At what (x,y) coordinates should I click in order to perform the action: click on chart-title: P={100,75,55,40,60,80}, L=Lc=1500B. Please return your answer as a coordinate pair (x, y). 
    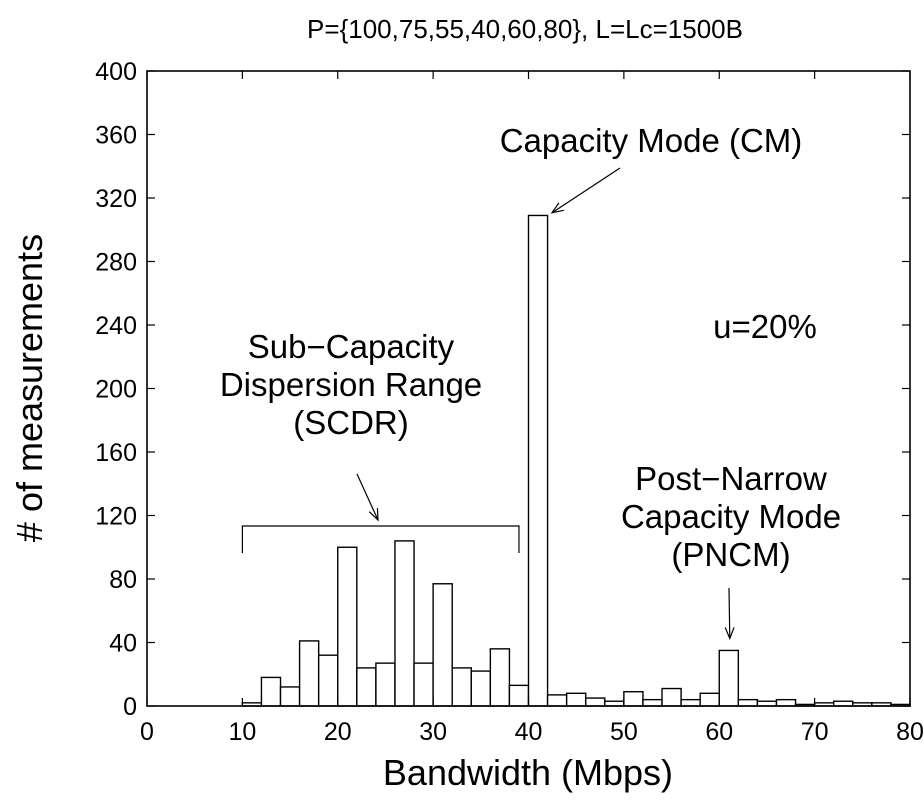
    Looking at the image, I should click on (525, 29).